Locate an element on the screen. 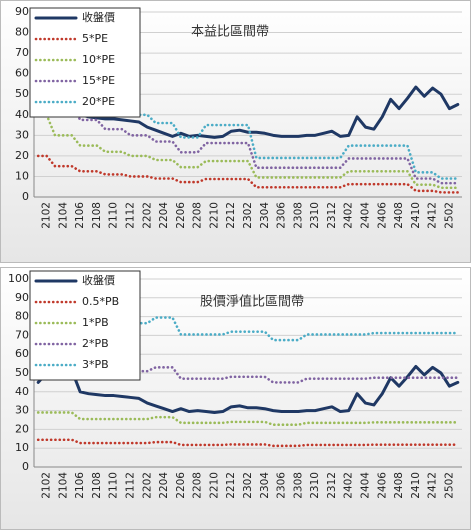 The width and height of the screenshot is (471, 530). legend-label: 5*PE is located at coordinates (95, 38).